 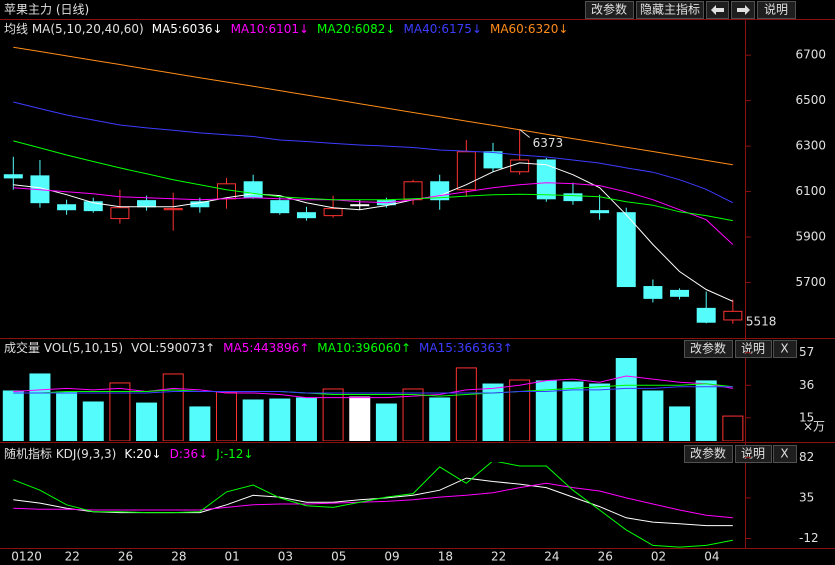 I want to click on unit-label: ×万, so click(x=814, y=427).